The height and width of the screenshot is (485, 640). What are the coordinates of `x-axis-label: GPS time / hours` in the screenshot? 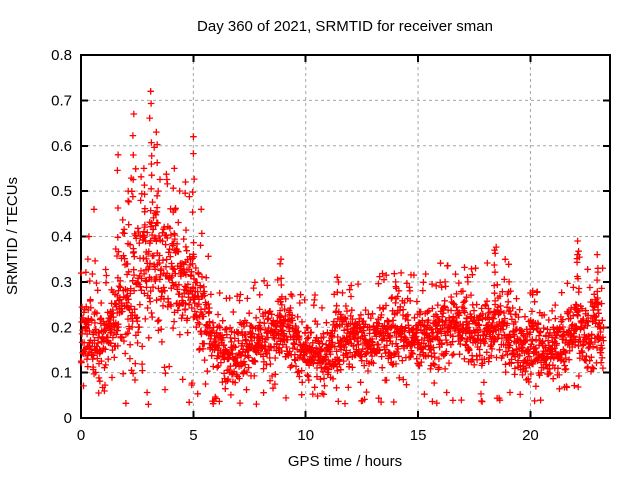 It's located at (345, 461).